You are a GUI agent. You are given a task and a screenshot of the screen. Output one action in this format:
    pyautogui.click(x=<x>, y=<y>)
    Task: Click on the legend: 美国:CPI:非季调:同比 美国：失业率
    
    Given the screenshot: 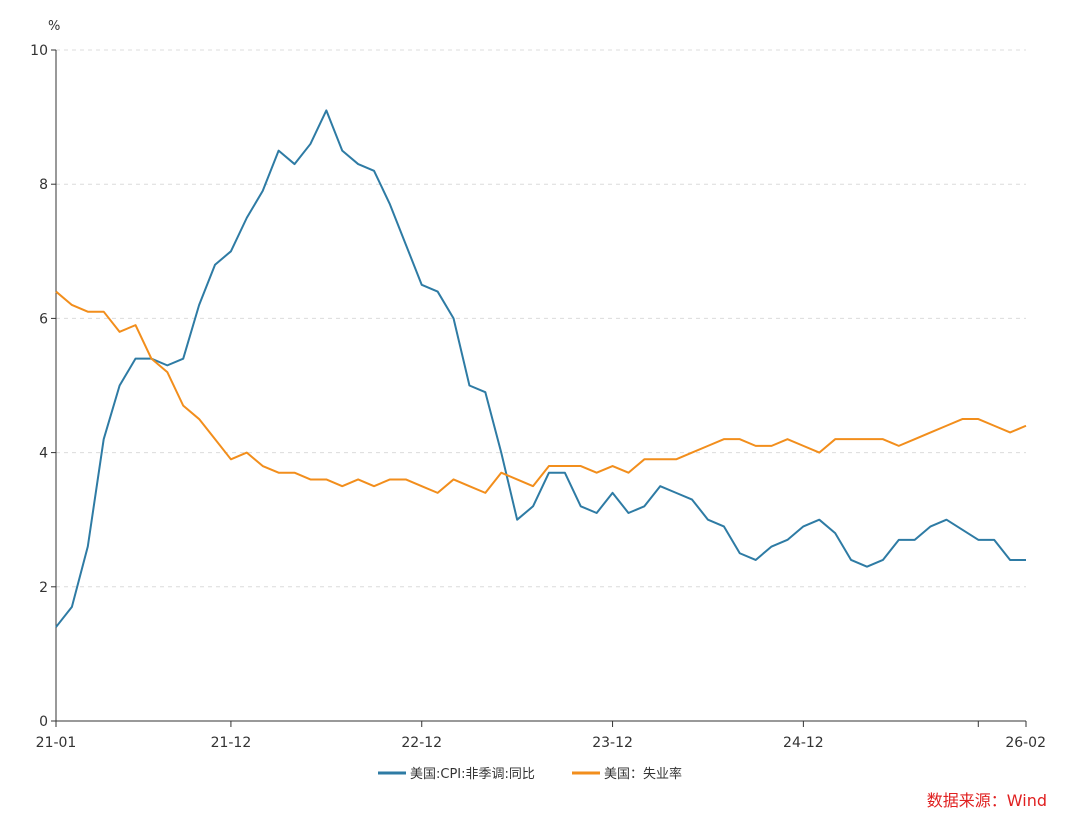 What is the action you would take?
    pyautogui.click(x=530, y=774)
    